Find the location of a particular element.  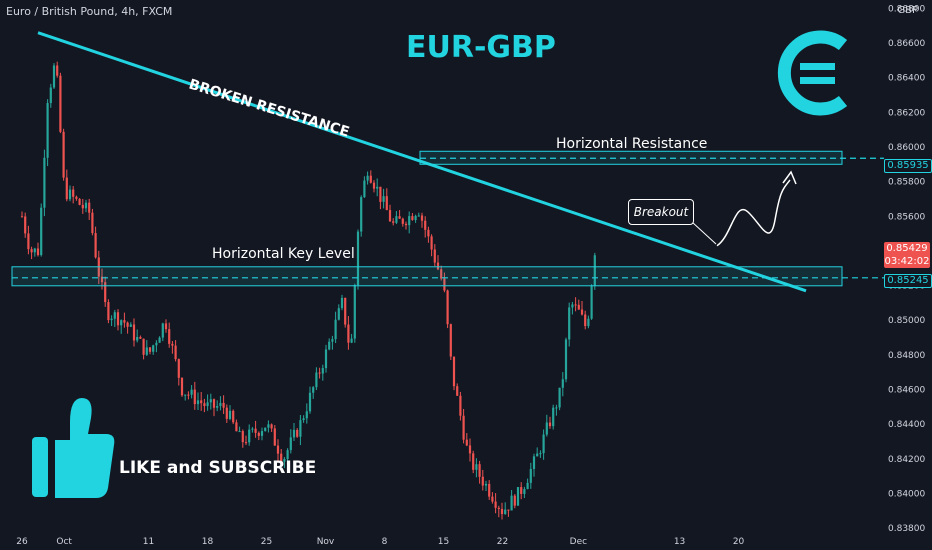

horizontal-key-level-zone is located at coordinates (427, 276).